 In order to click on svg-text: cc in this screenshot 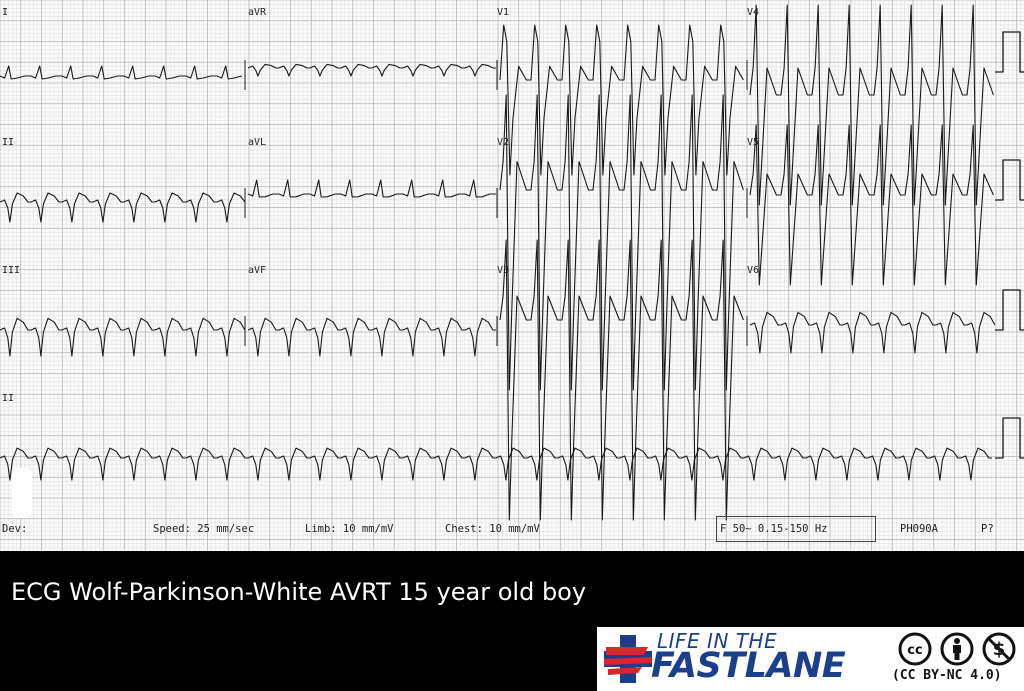, I will do `click(914, 650)`.